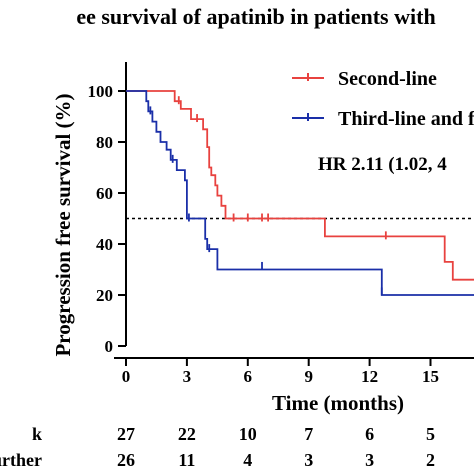 The height and width of the screenshot is (474, 474). What do you see at coordinates (233, 434) in the screenshot?
I see `risk-row: k 27 22 10 7 6 5` at bounding box center [233, 434].